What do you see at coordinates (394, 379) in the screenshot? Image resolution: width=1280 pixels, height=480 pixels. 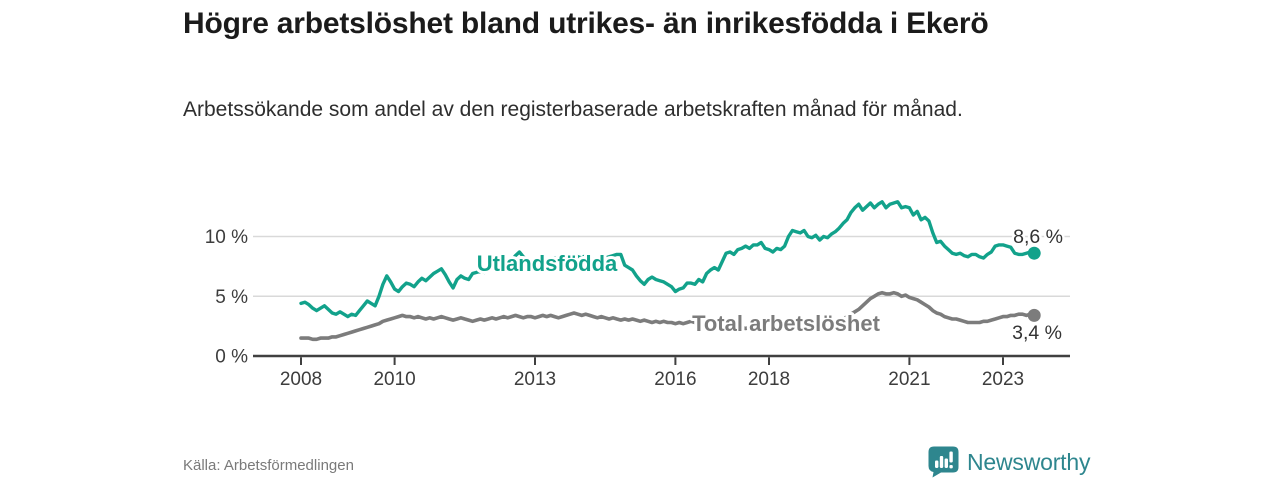 I see `x-axis-tick-label: 2010` at bounding box center [394, 379].